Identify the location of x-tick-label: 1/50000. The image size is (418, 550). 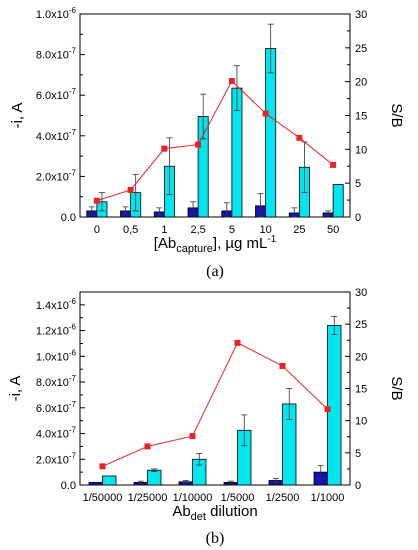
(103, 498).